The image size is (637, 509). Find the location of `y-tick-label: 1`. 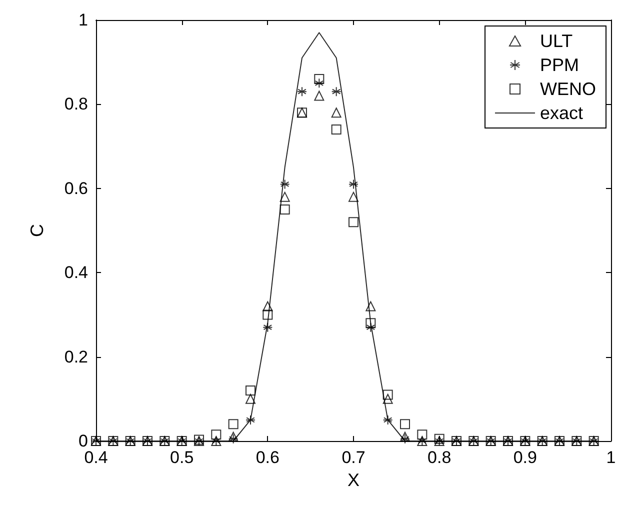

y-tick-label: 1 is located at coordinates (83, 20).